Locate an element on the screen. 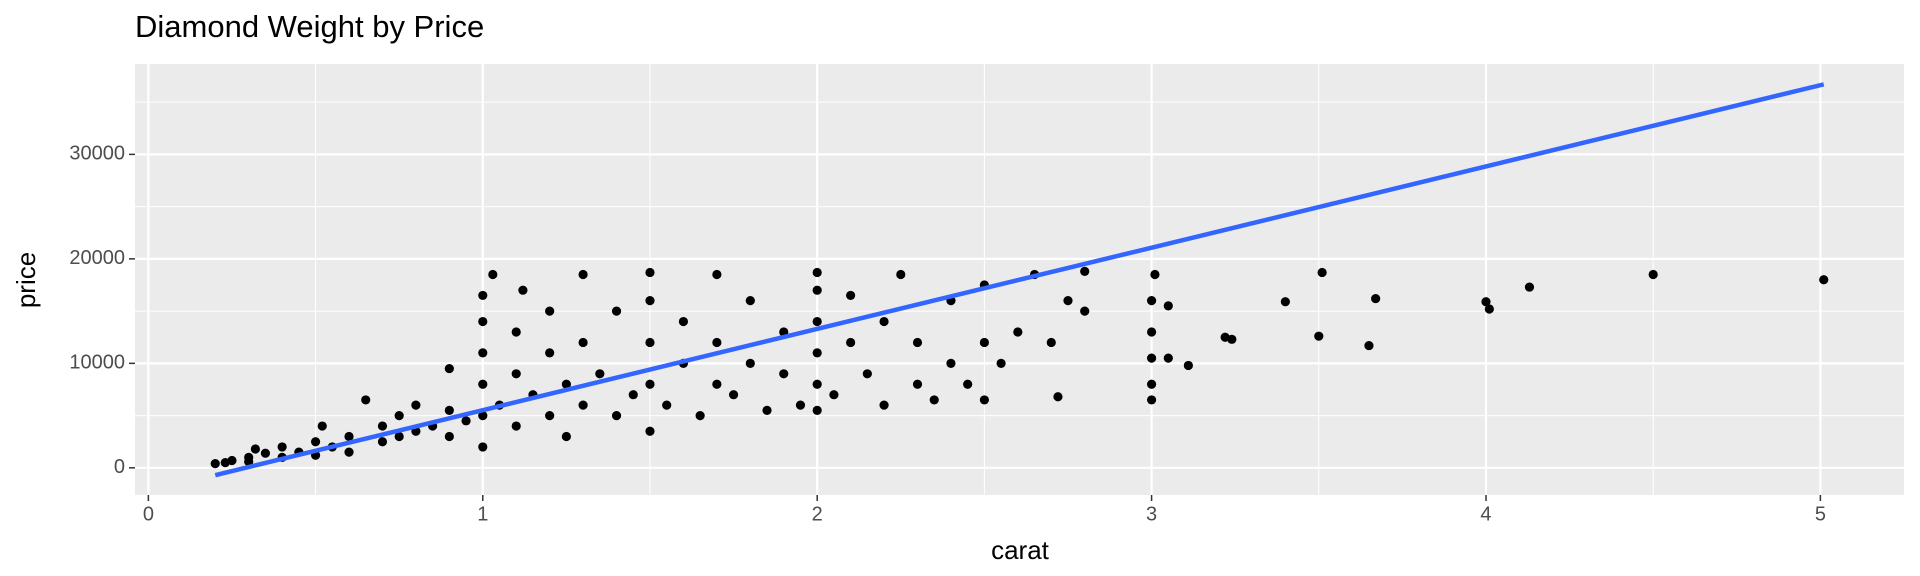 The width and height of the screenshot is (1920, 576). y-axis-label: price is located at coordinates (26, 280).